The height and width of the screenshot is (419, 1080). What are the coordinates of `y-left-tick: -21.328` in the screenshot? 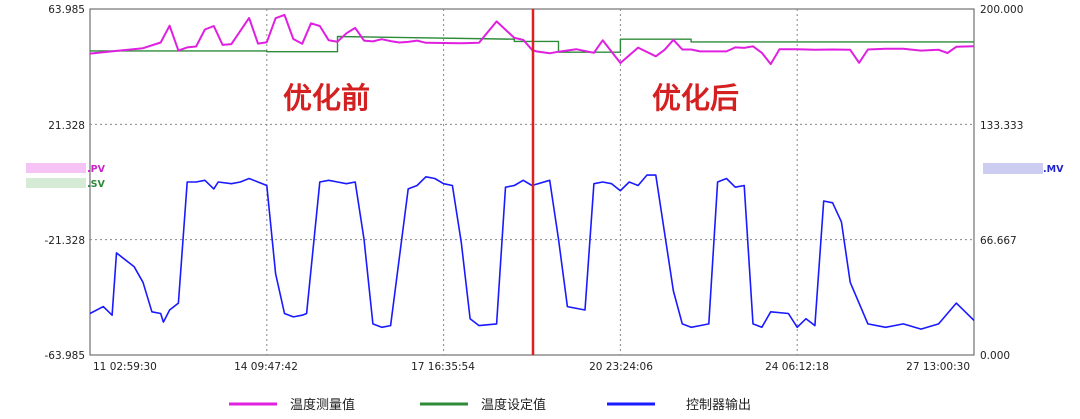 It's located at (64, 241).